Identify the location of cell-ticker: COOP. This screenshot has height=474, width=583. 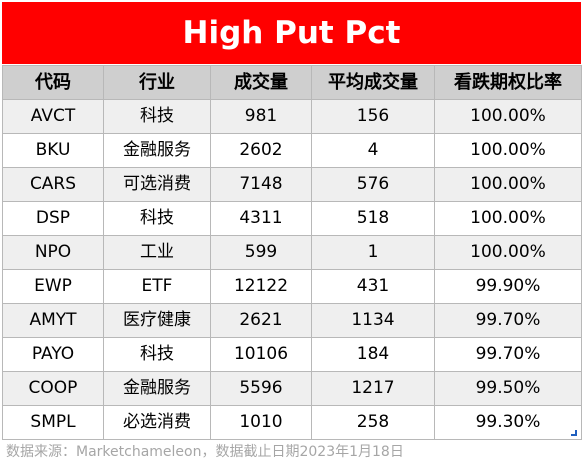
(53, 388).